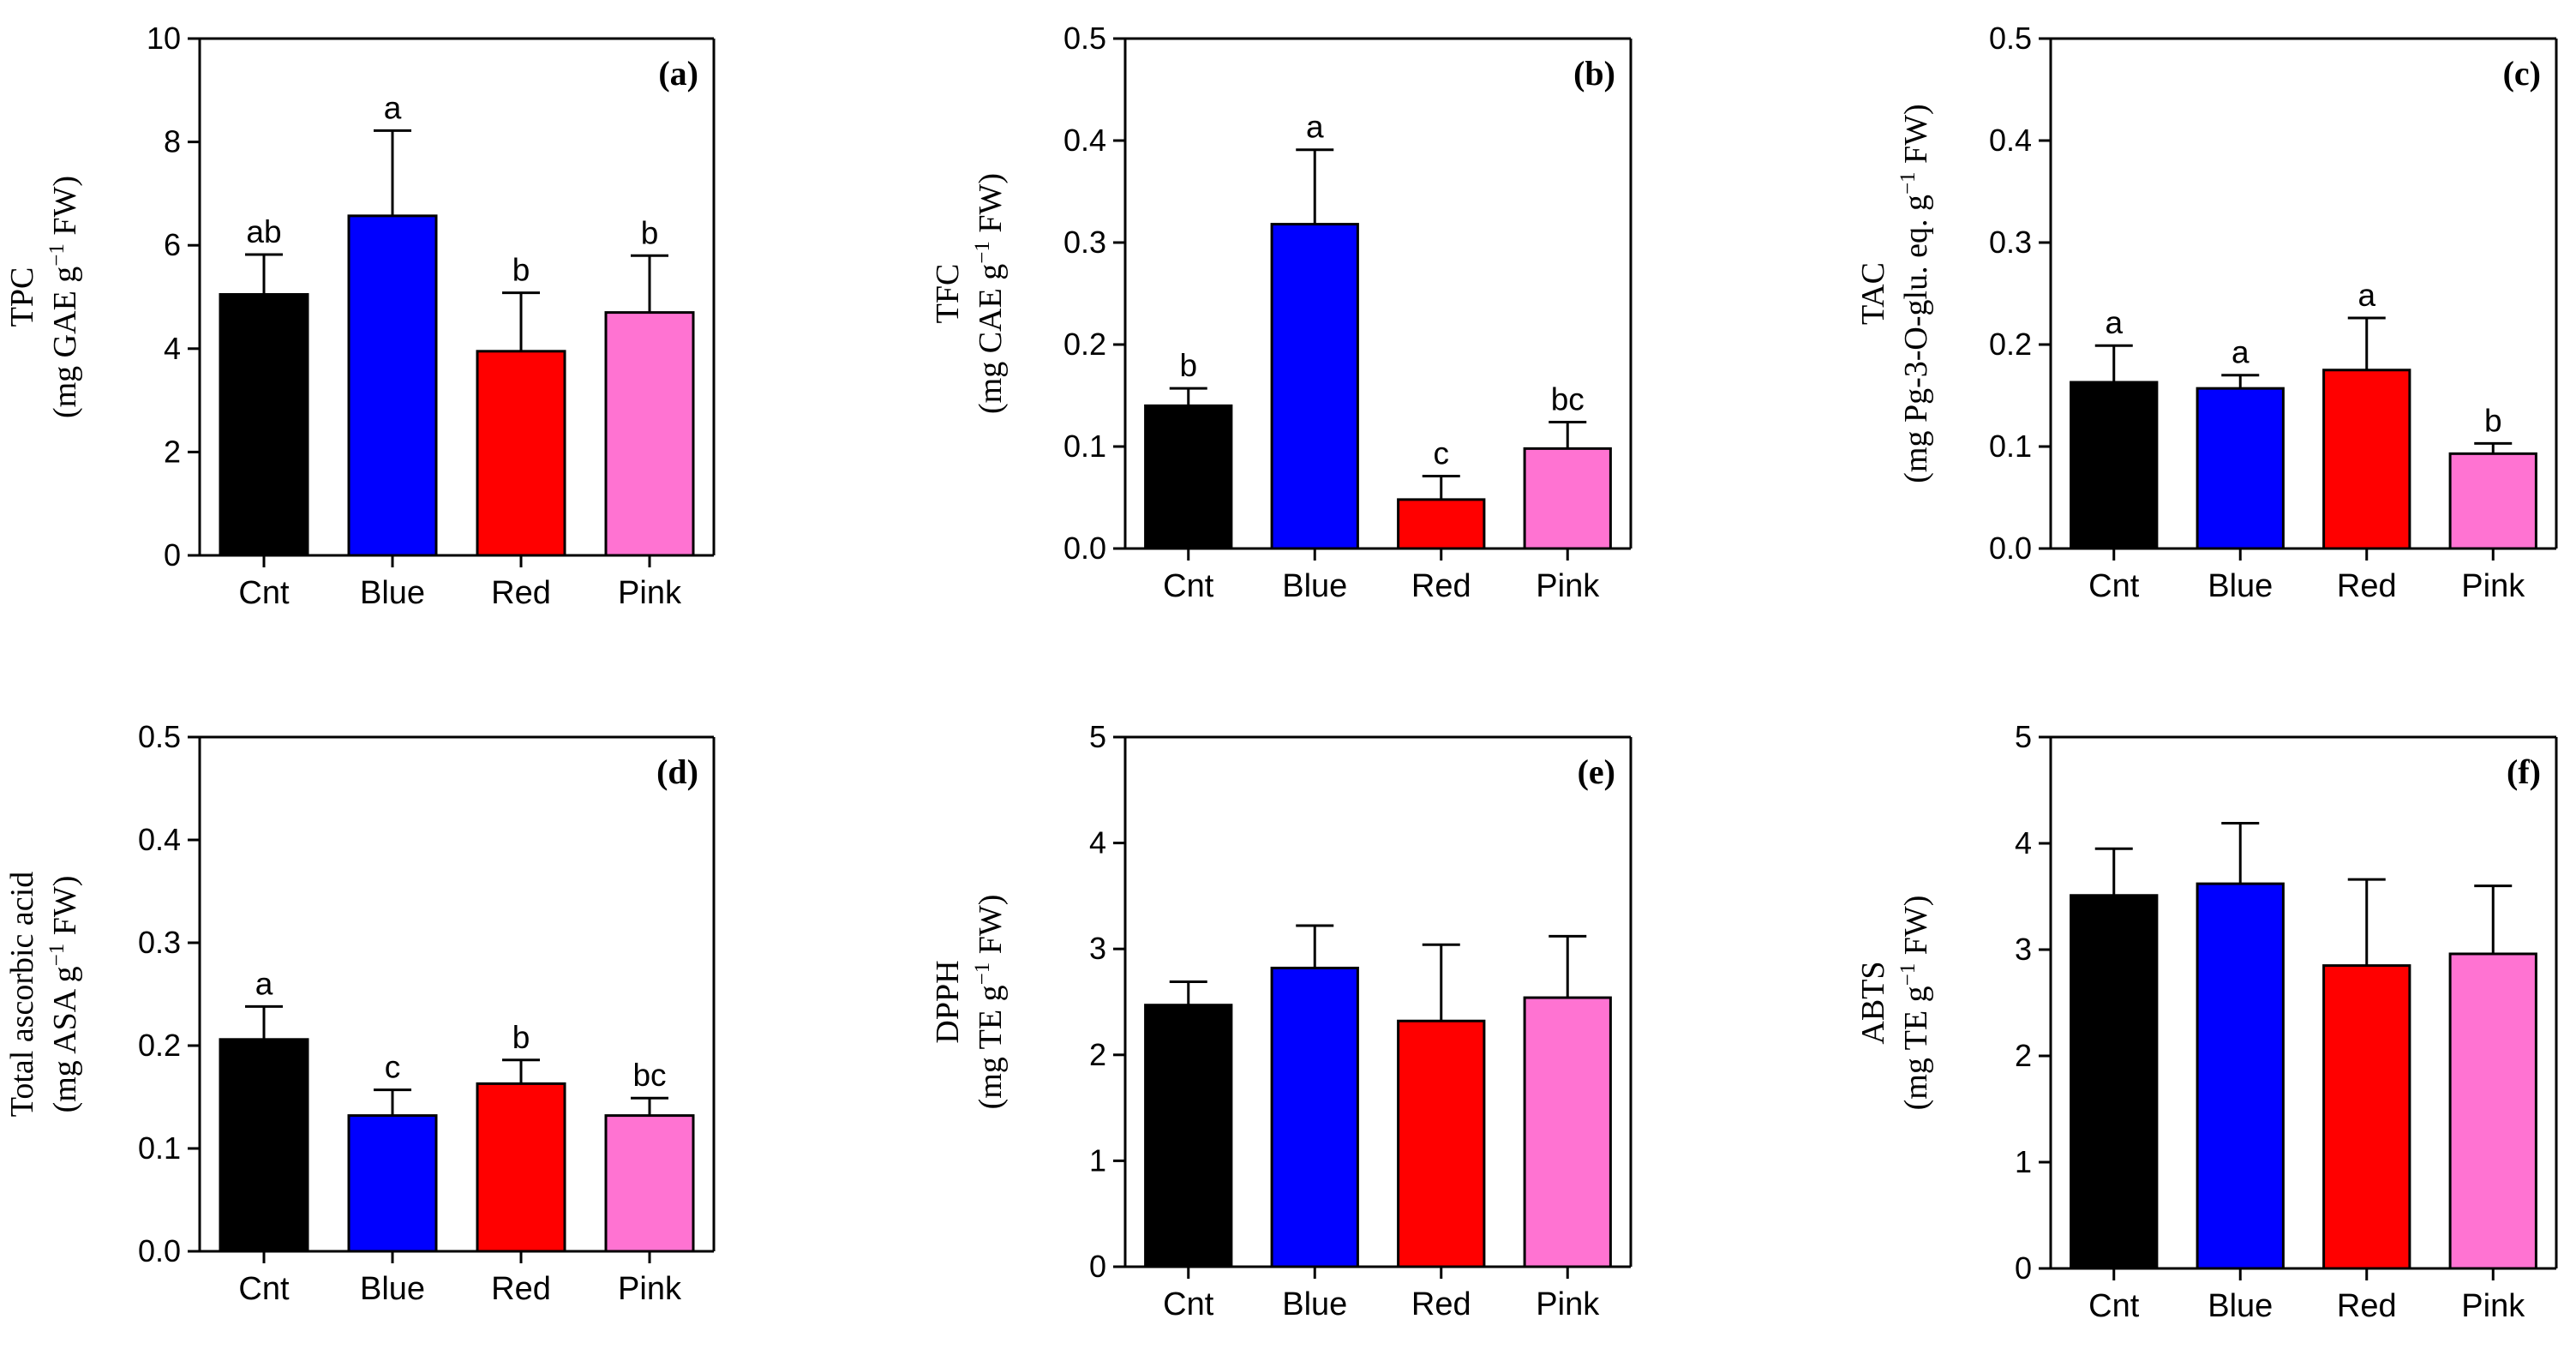 The width and height of the screenshot is (2576, 1349). I want to click on y-axis-unit-label: (mg TE g−1 FW), so click(990, 1002).